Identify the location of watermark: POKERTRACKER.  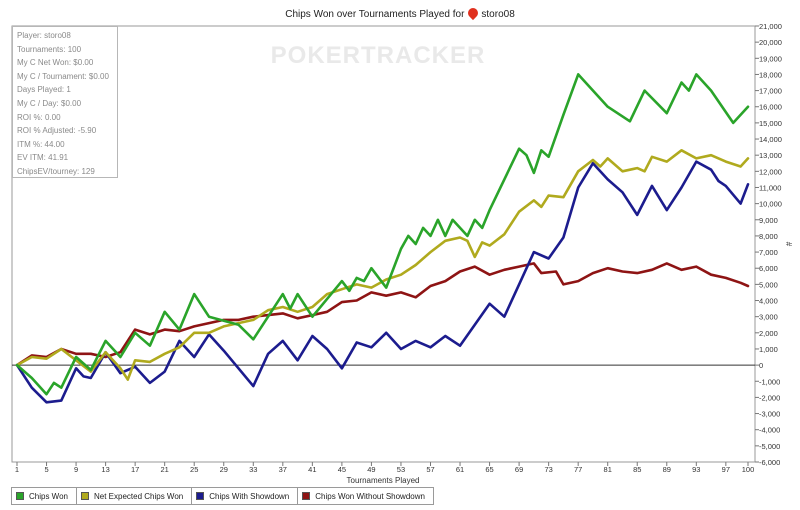
(378, 55).